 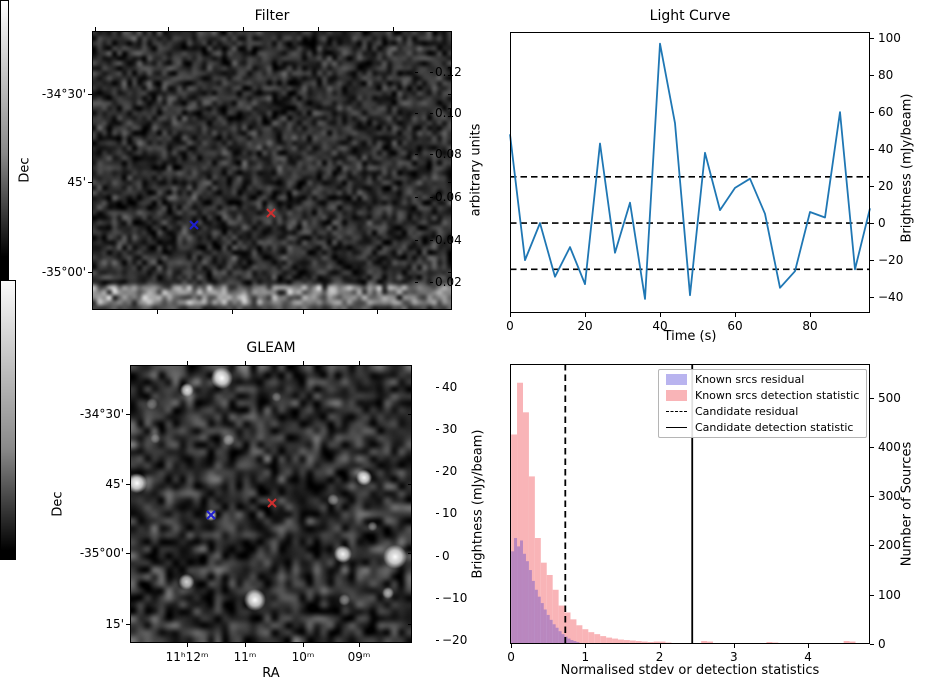 I want to click on filter-colorbar-tick-label: 0.04, so click(x=448, y=240).